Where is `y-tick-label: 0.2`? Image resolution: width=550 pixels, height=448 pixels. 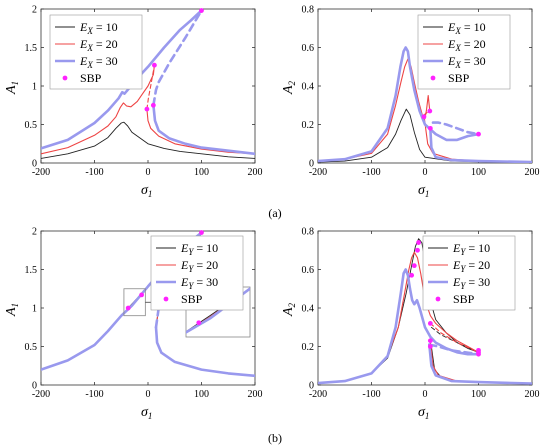 y-tick-label: 0.2 is located at coordinates (308, 347).